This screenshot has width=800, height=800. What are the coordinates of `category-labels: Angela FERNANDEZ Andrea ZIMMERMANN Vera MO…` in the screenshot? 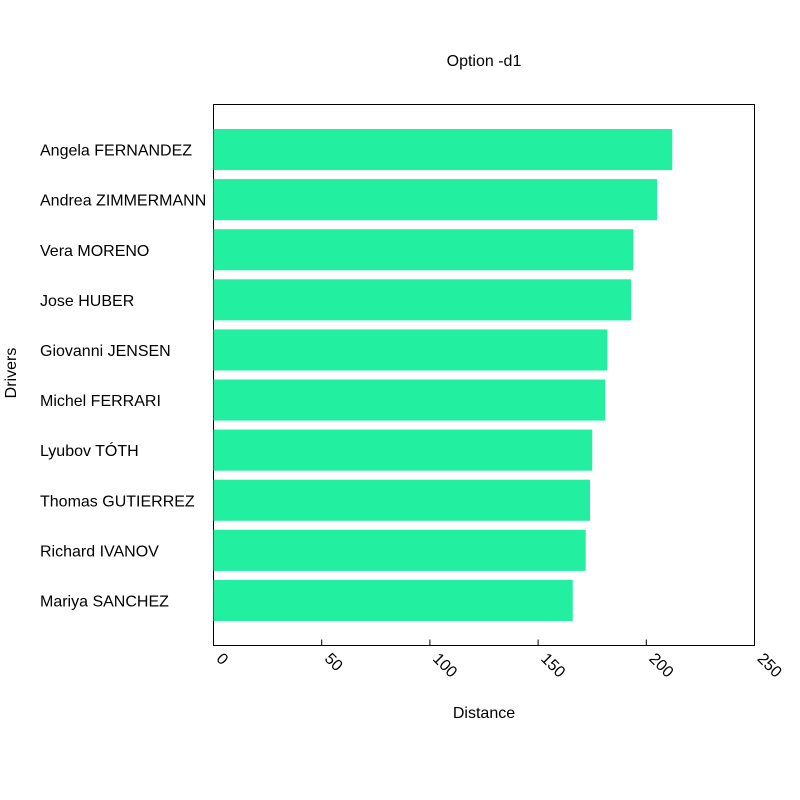 It's located at (123, 377).